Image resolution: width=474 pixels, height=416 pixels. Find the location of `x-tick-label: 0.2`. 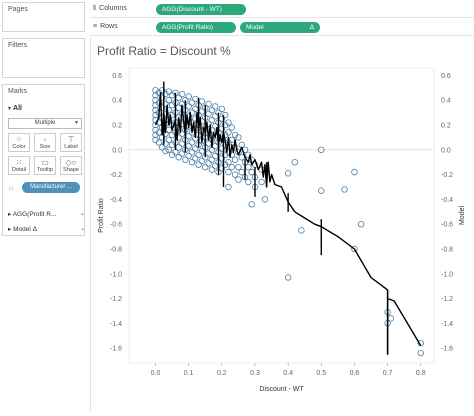

x-tick-label: 0.2 is located at coordinates (222, 373).